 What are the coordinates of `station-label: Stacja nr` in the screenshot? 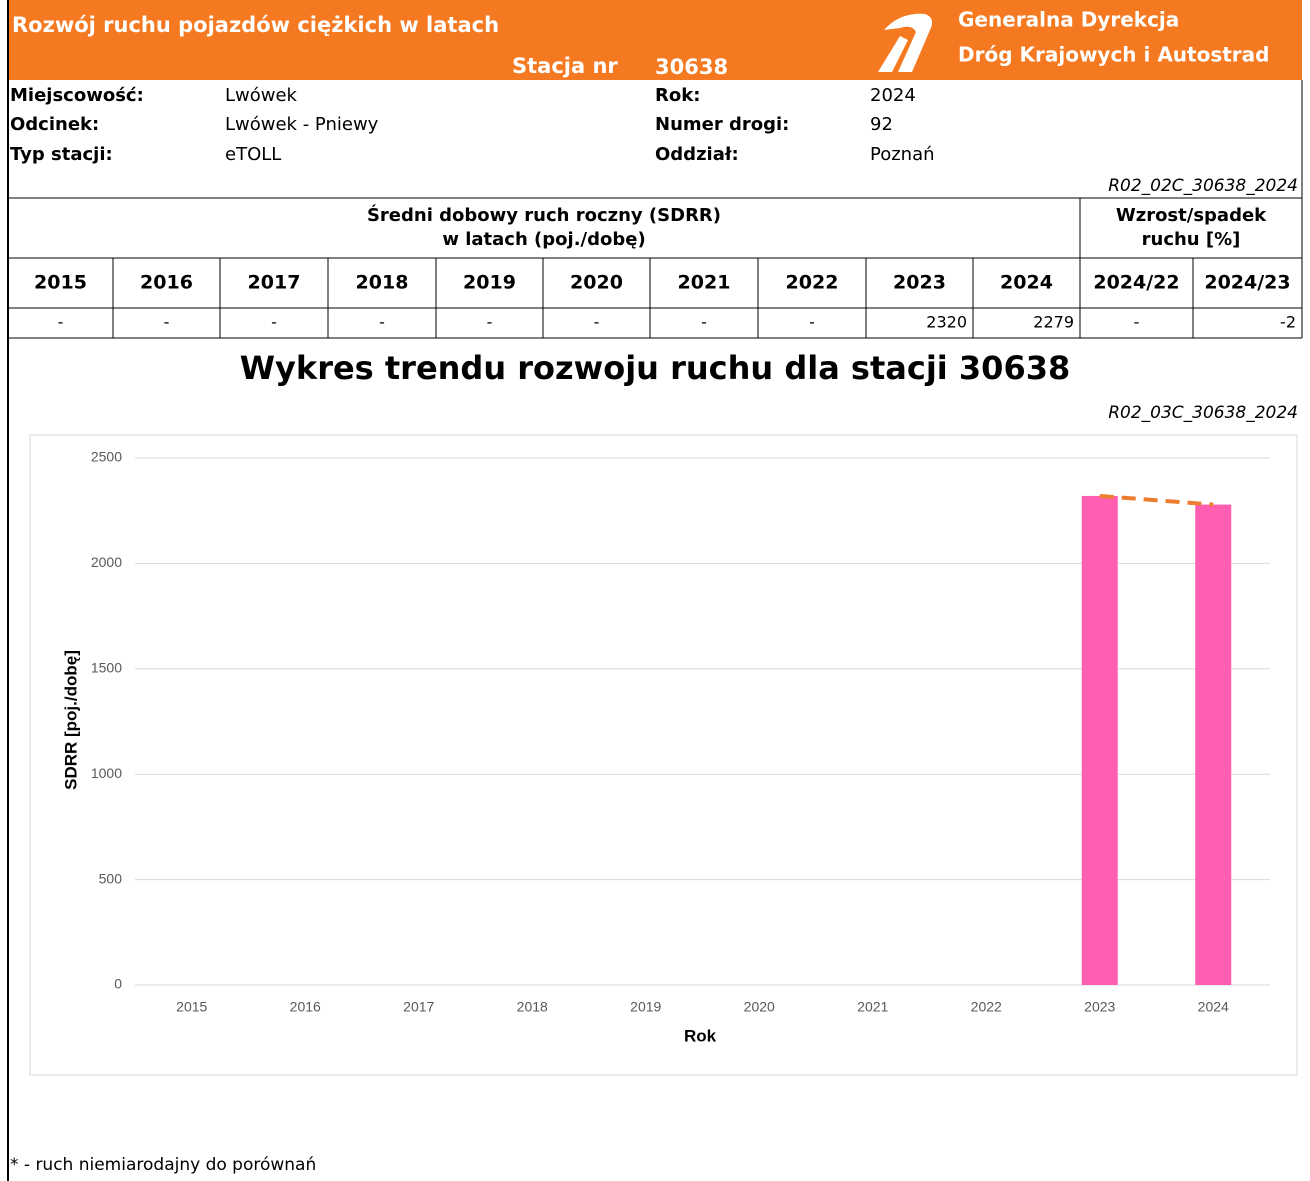 It's located at (565, 66).